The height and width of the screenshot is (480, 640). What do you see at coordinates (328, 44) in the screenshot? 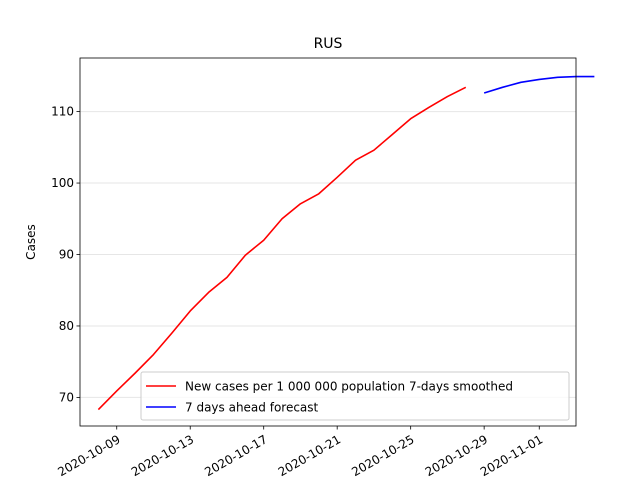
I see `chart-title: RUS` at bounding box center [328, 44].